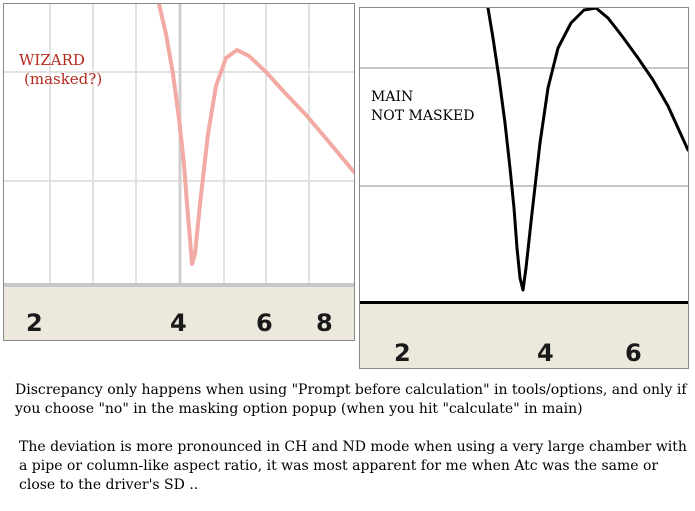 The image size is (695, 511). What do you see at coordinates (524, 127) in the screenshot?
I see `main-grid` at bounding box center [524, 127].